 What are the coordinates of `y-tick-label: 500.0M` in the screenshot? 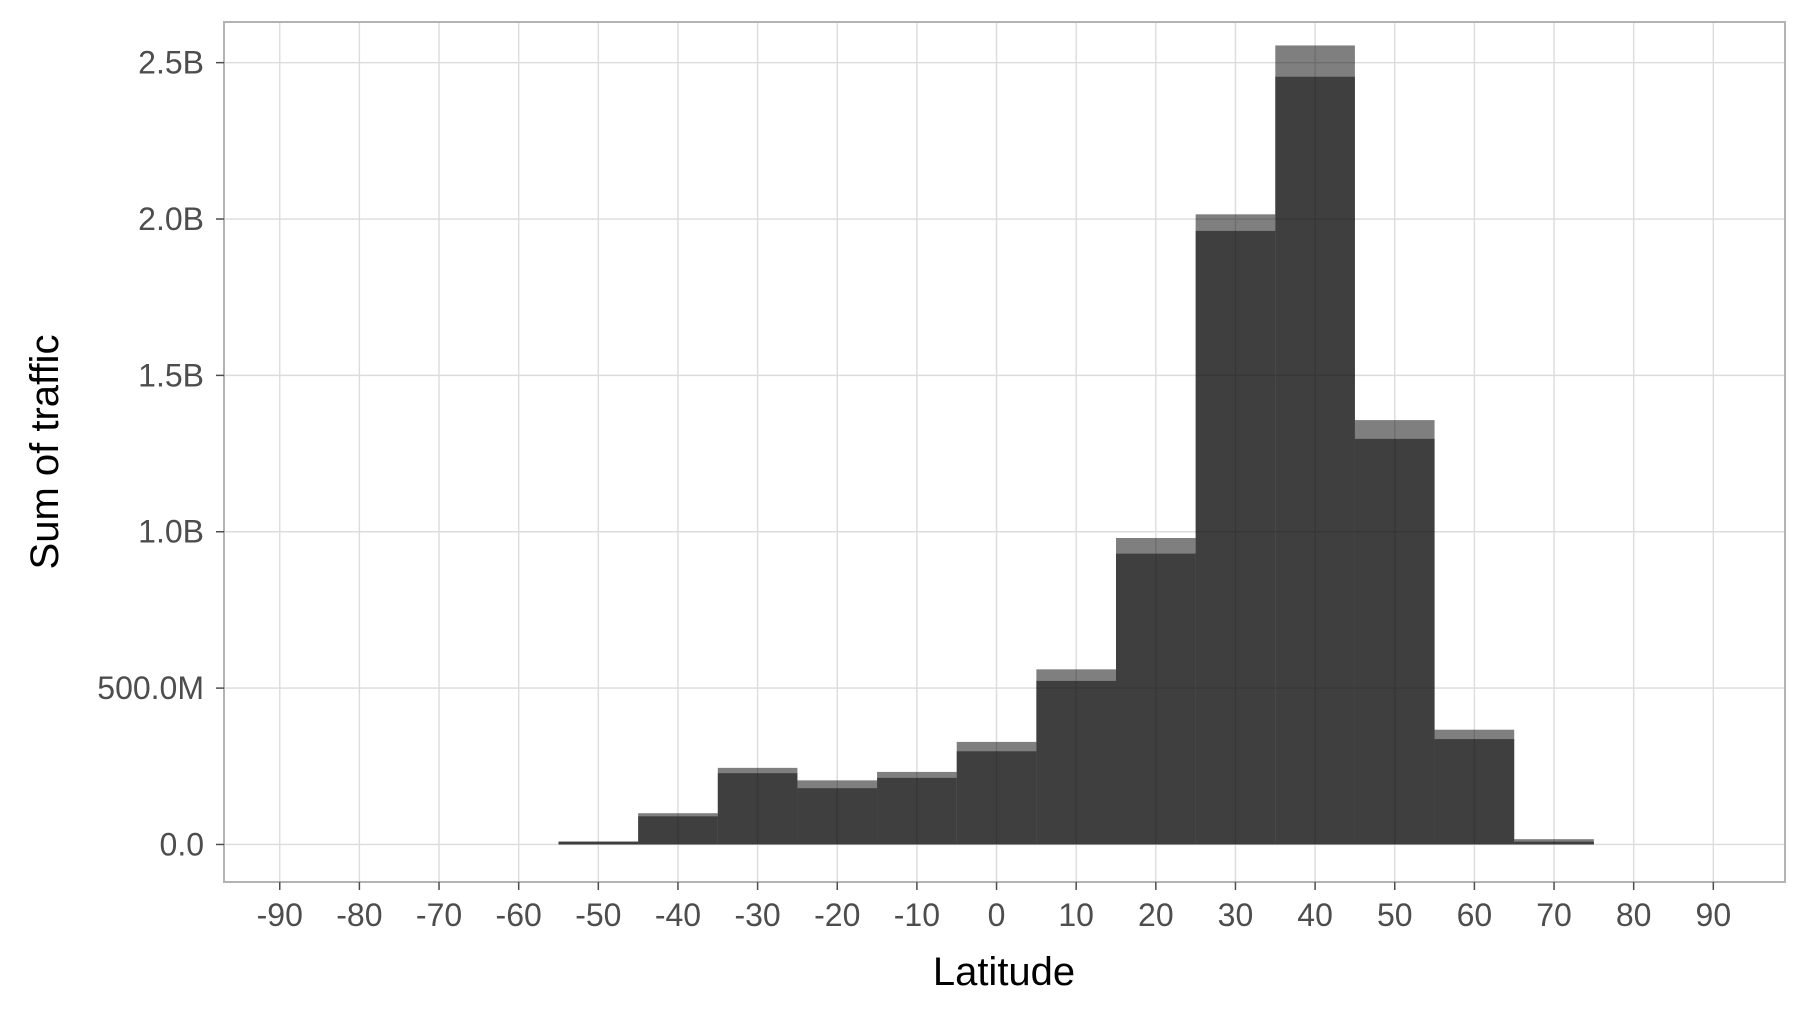 It's located at (150, 688).